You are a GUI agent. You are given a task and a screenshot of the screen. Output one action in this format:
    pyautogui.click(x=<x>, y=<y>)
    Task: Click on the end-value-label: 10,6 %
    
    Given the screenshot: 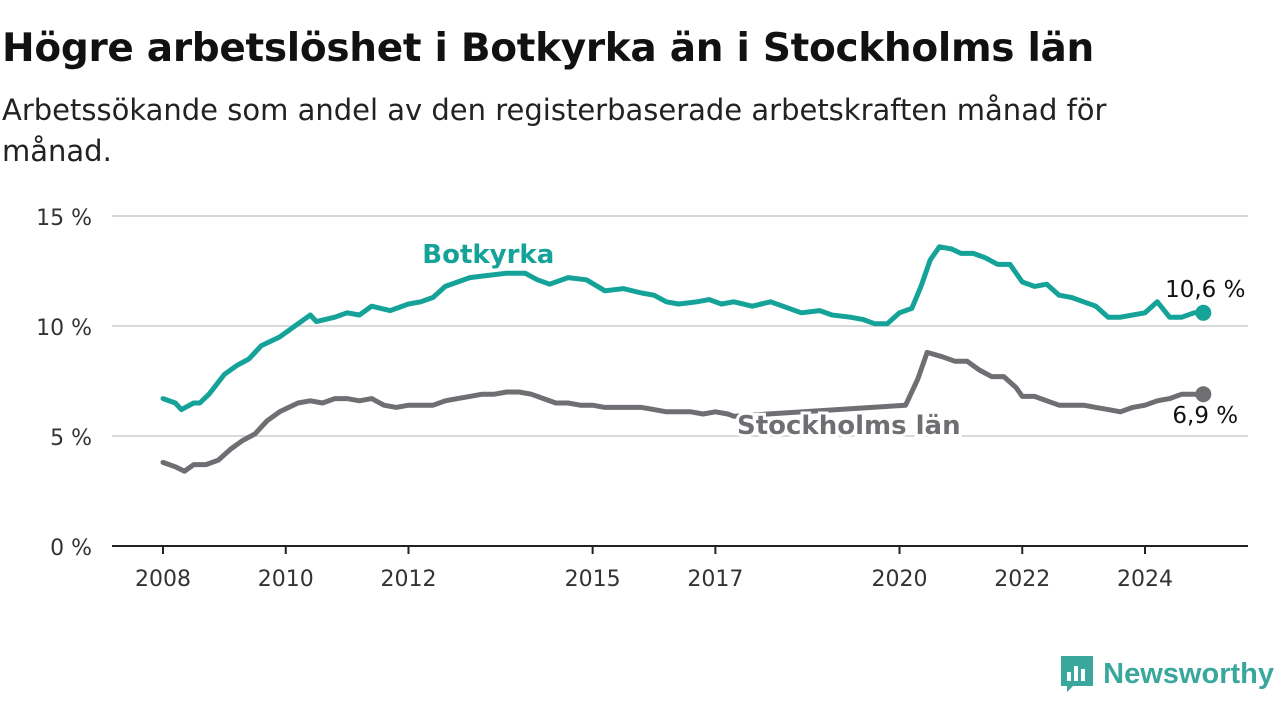 What is the action you would take?
    pyautogui.click(x=1205, y=290)
    